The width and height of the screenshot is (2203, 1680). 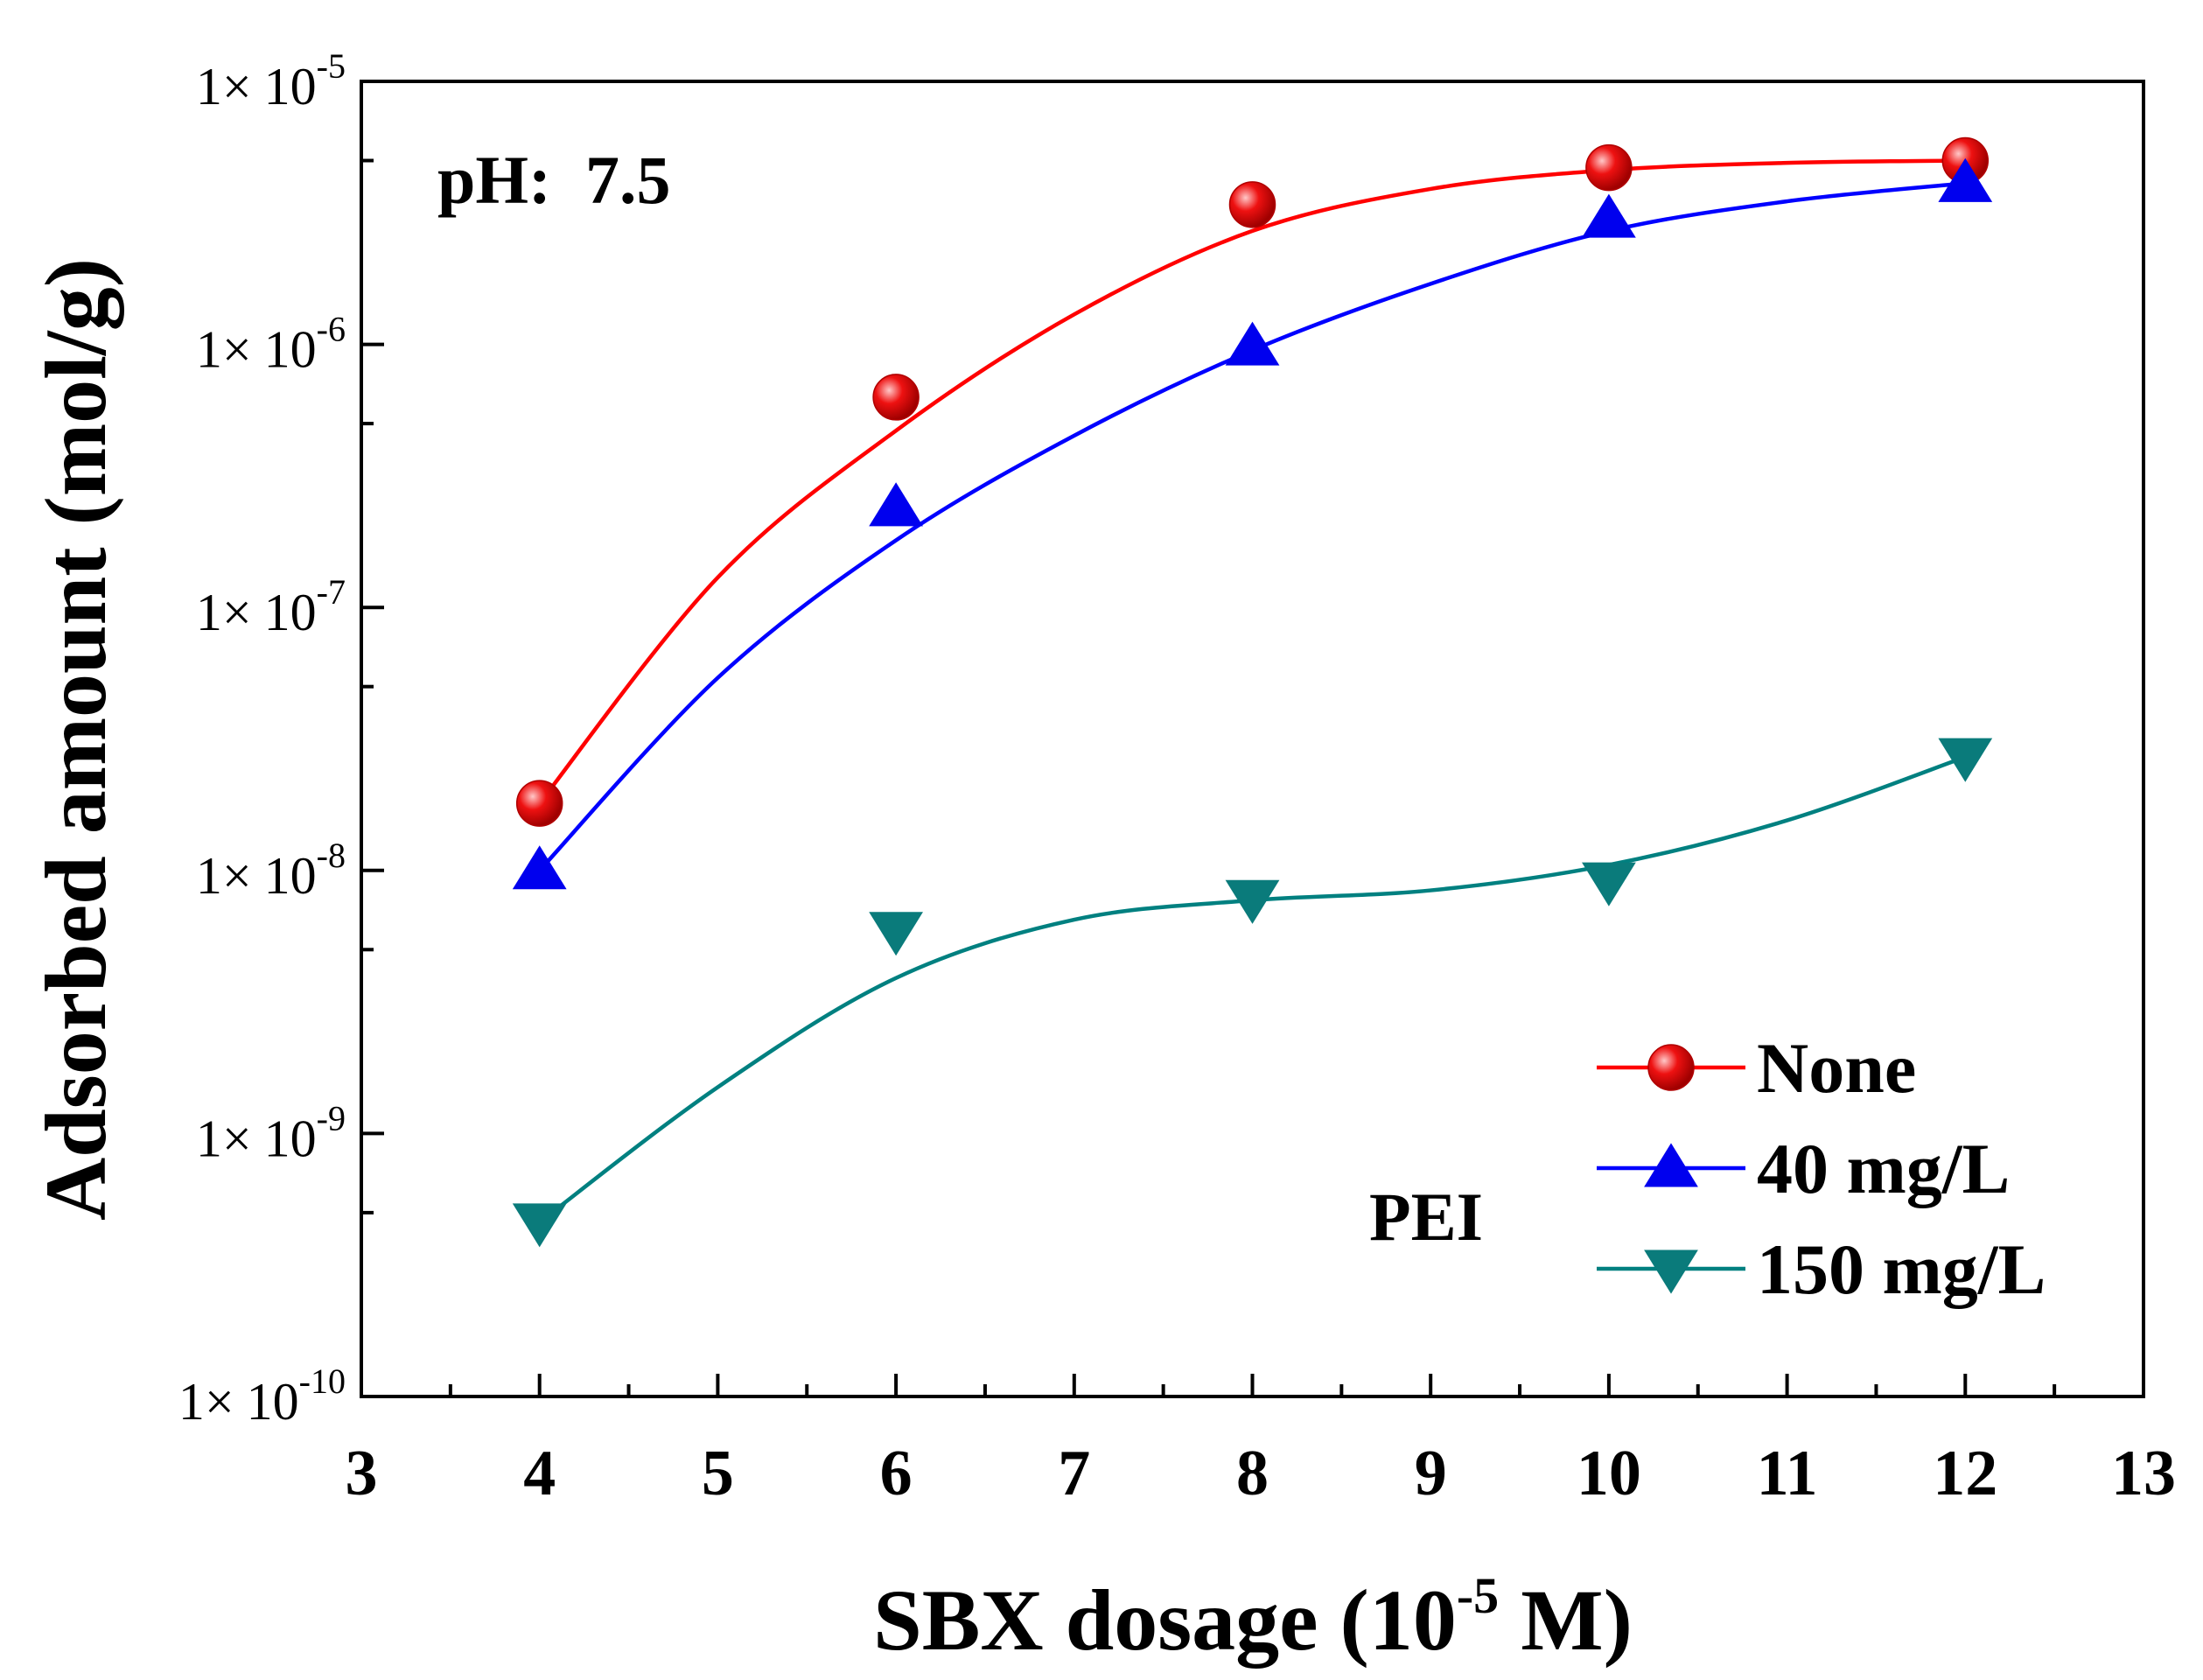 I want to click on x-tick-label: 9, so click(x=1431, y=1473).